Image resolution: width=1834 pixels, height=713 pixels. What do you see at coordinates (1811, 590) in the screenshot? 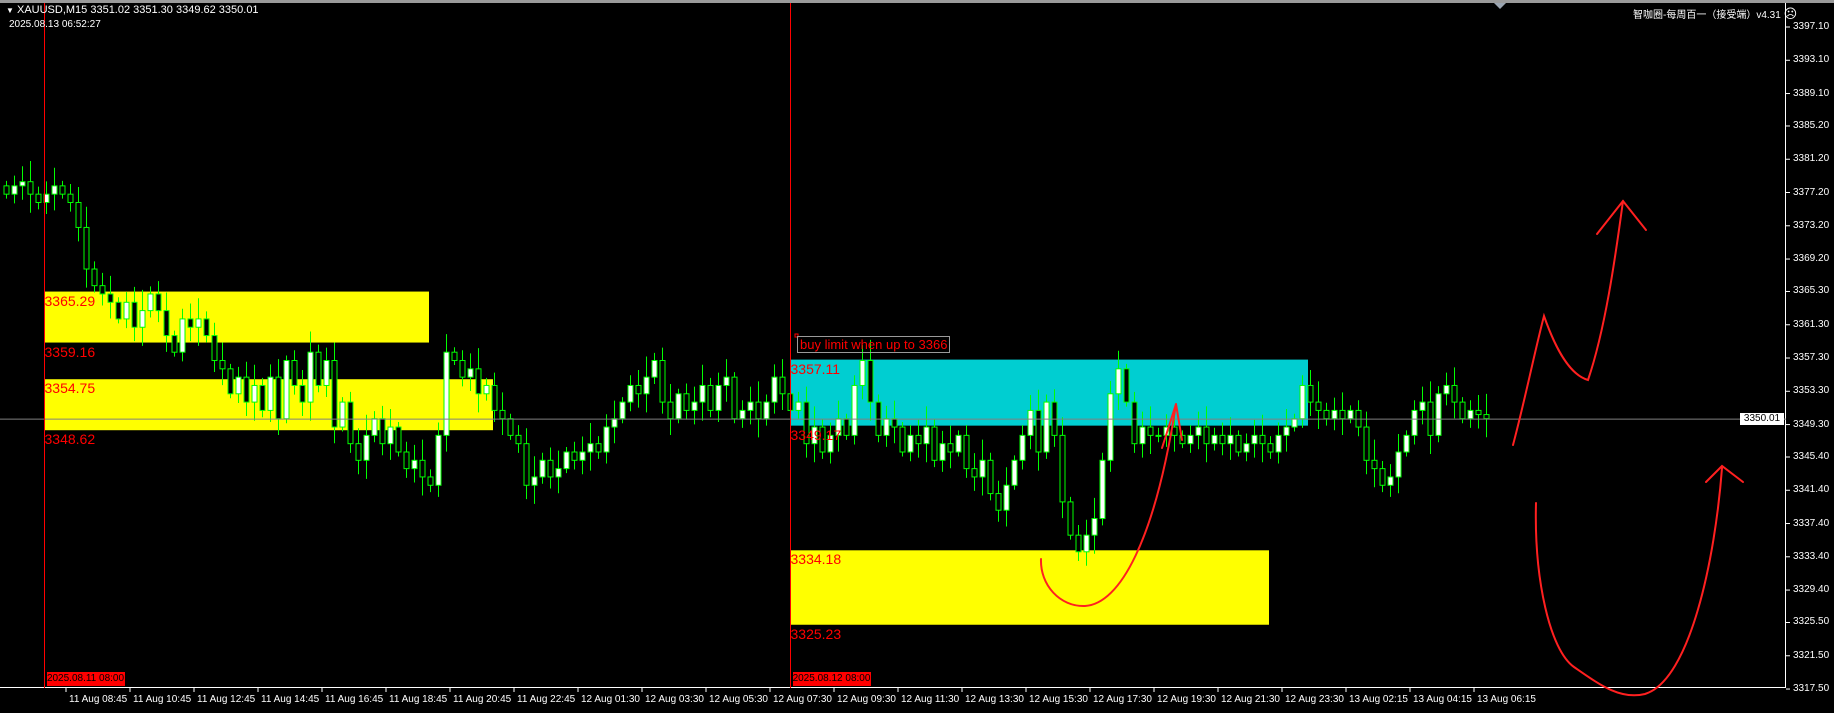
I see `price-axis-label: 3329.40` at bounding box center [1811, 590].